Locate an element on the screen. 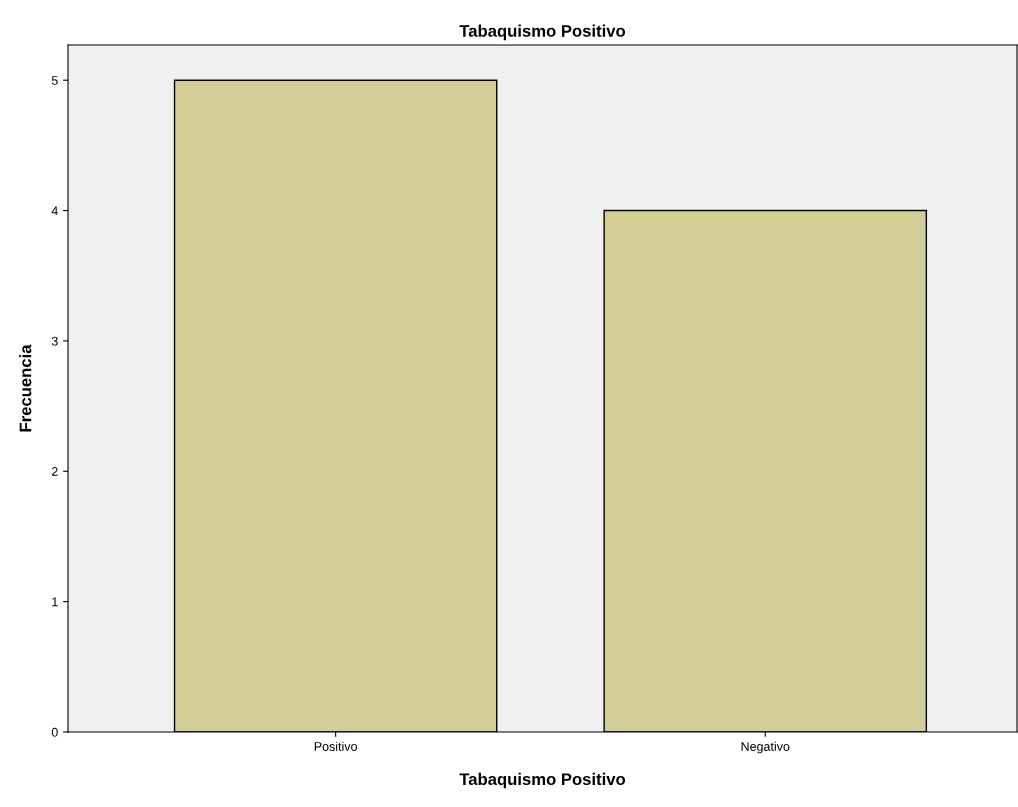  y-tick-label: 2 is located at coordinates (54, 471).